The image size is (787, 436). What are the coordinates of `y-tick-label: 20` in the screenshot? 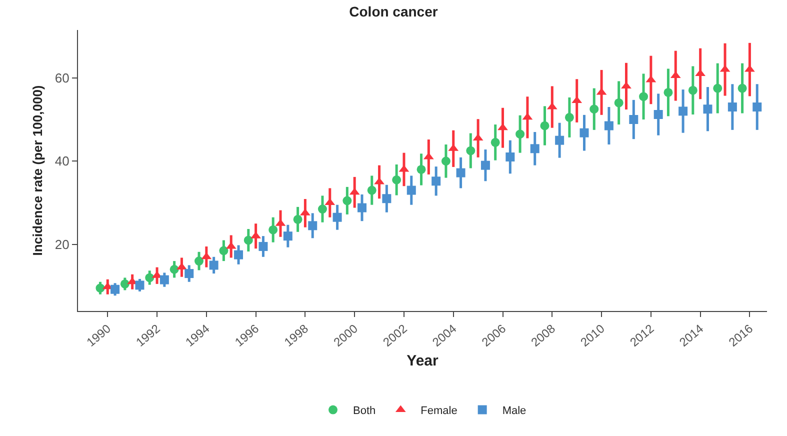 It's located at (62, 244).